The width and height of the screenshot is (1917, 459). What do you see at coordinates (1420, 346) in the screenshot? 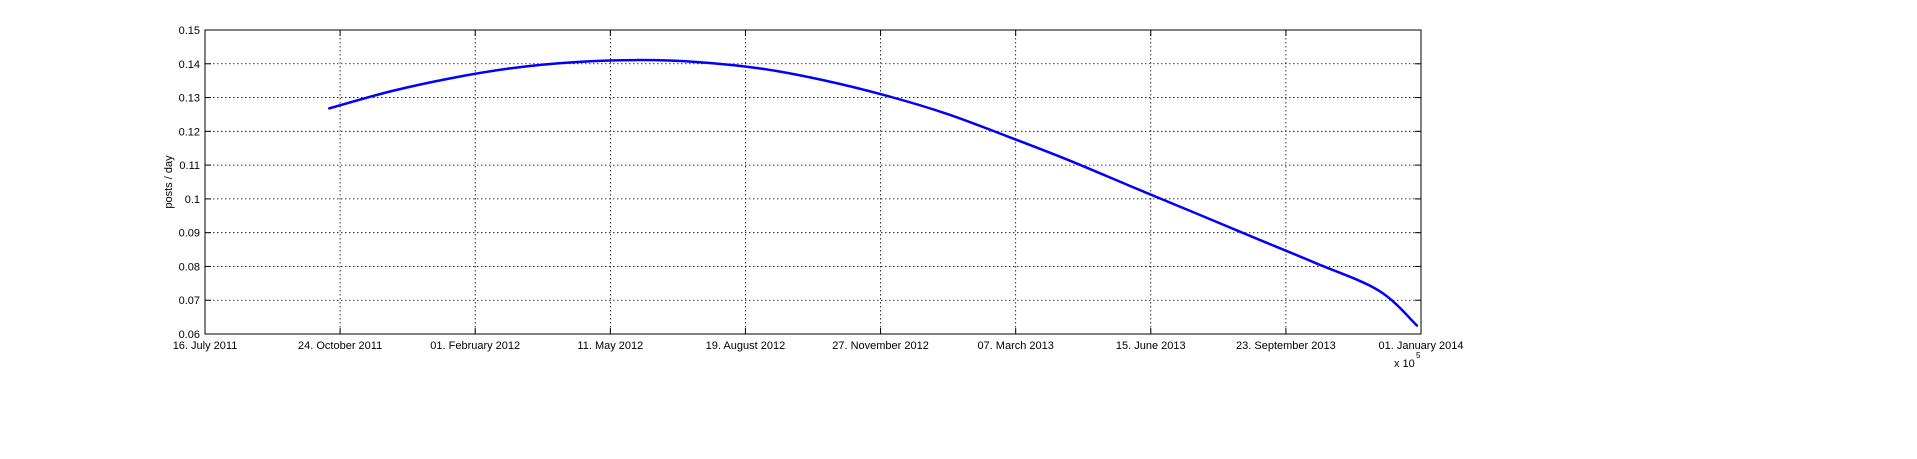
I see `x-tick-label: 01. January 2014` at bounding box center [1420, 346].